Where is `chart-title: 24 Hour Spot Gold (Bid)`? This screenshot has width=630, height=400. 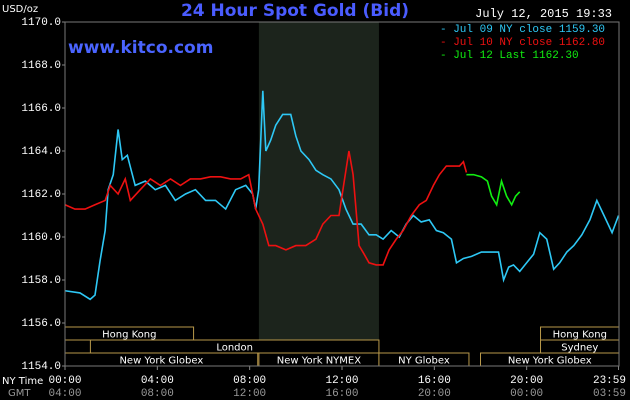 chart-title: 24 Hour Spot Gold (Bid) is located at coordinates (295, 11).